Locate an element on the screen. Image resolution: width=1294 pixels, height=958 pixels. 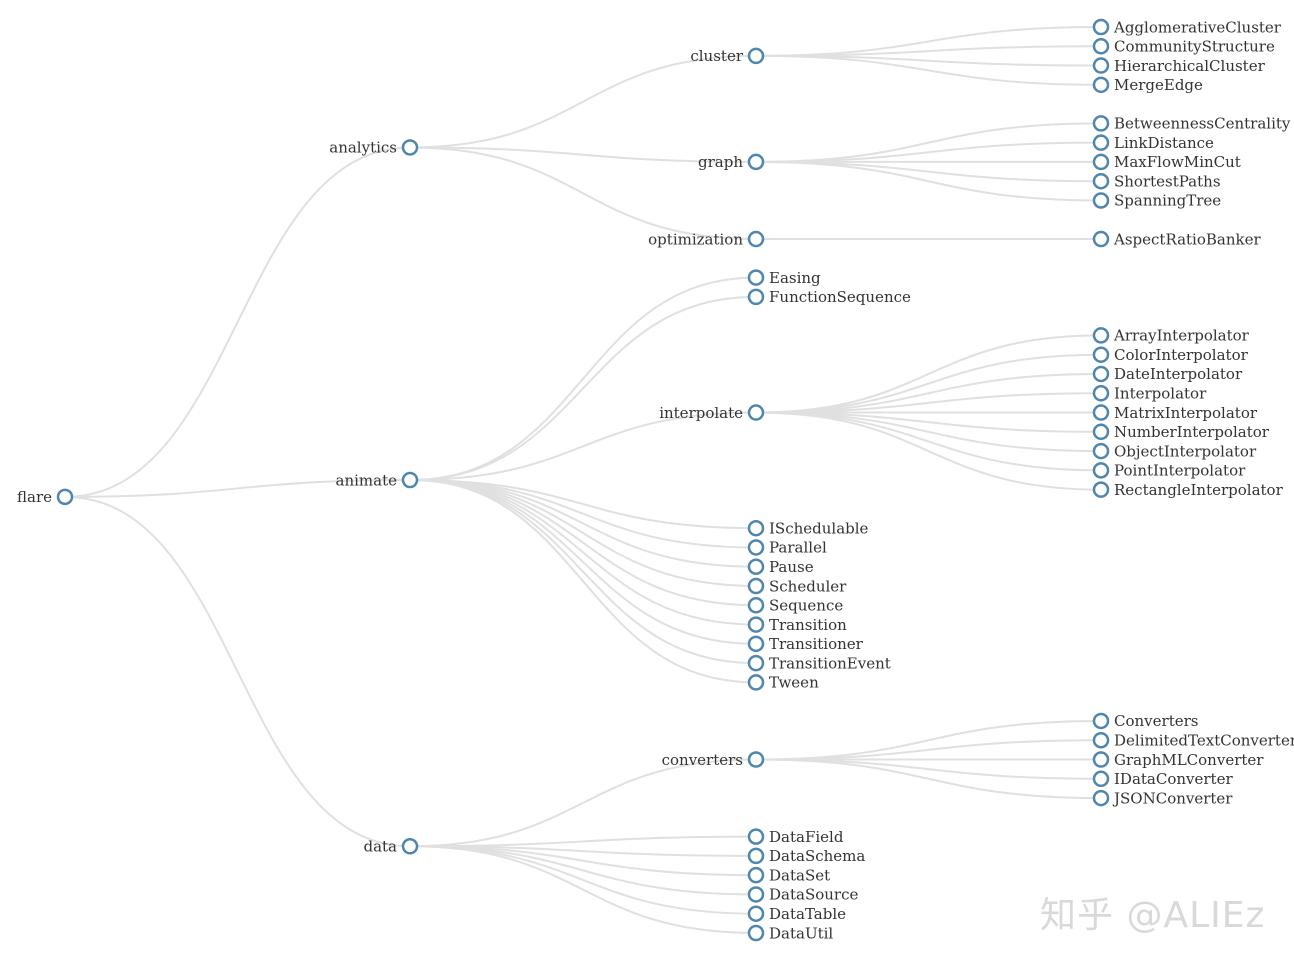
node-datasource: DataSource is located at coordinates (802, 895).